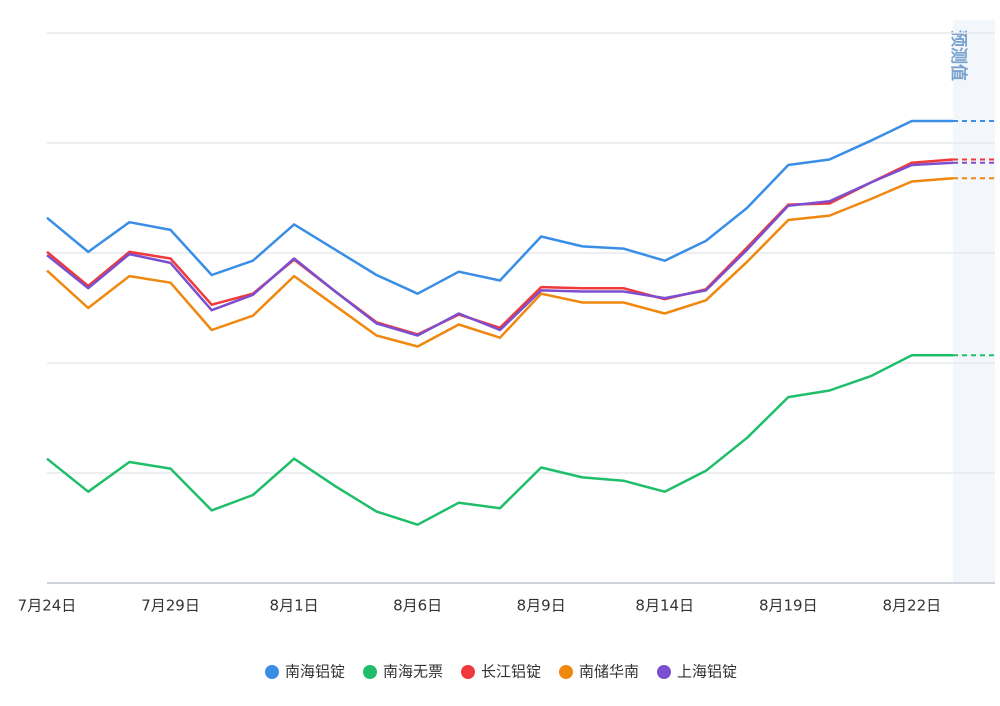  I want to click on x-tick-label: 8月14日, so click(664, 606).